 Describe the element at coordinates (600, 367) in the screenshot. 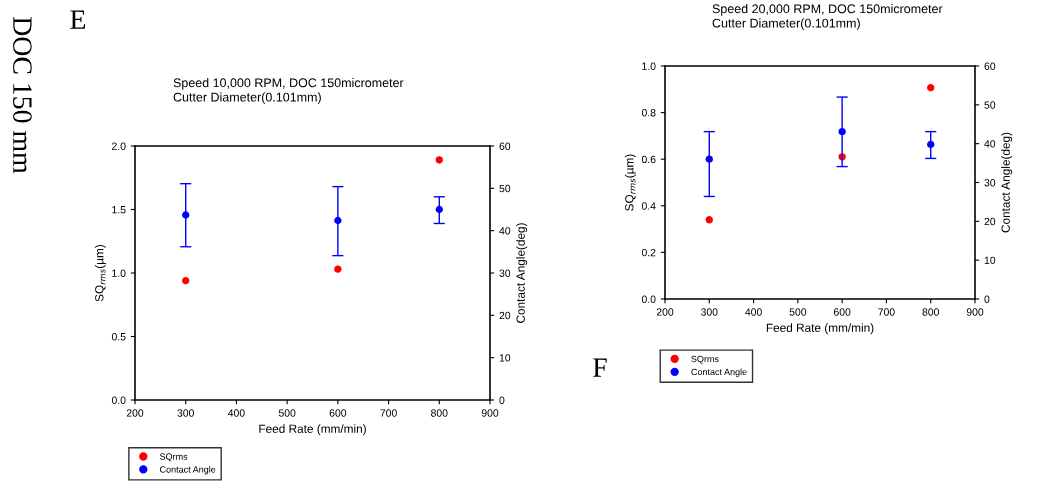

I see `text: F` at that location.